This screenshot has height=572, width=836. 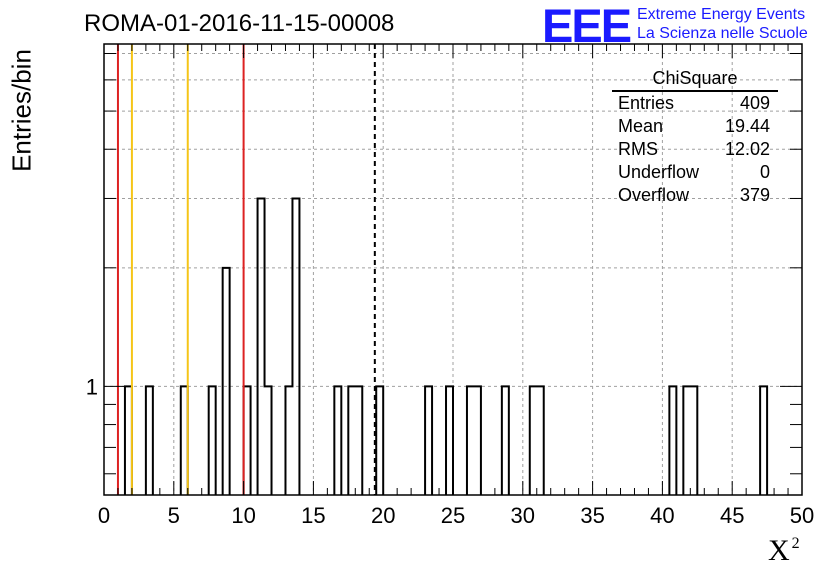 I want to click on eee-logo: EEE, so click(x=587, y=26).